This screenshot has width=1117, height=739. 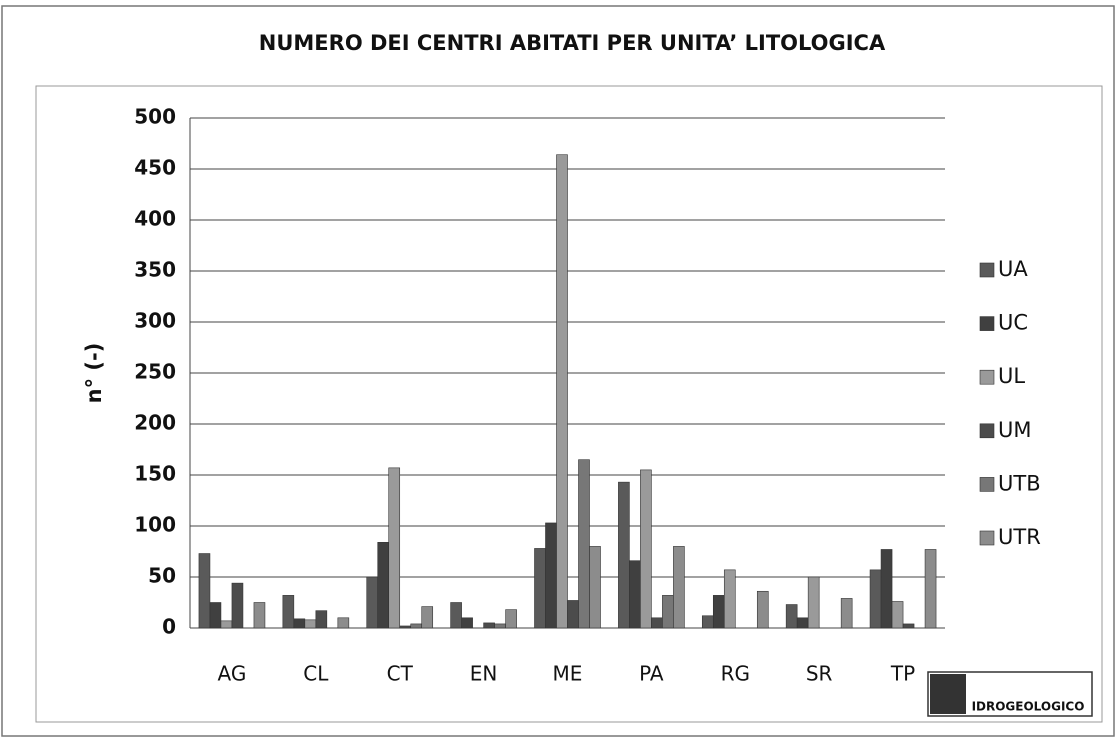 What do you see at coordinates (316, 674) in the screenshot?
I see `x-tick-label: CL` at bounding box center [316, 674].